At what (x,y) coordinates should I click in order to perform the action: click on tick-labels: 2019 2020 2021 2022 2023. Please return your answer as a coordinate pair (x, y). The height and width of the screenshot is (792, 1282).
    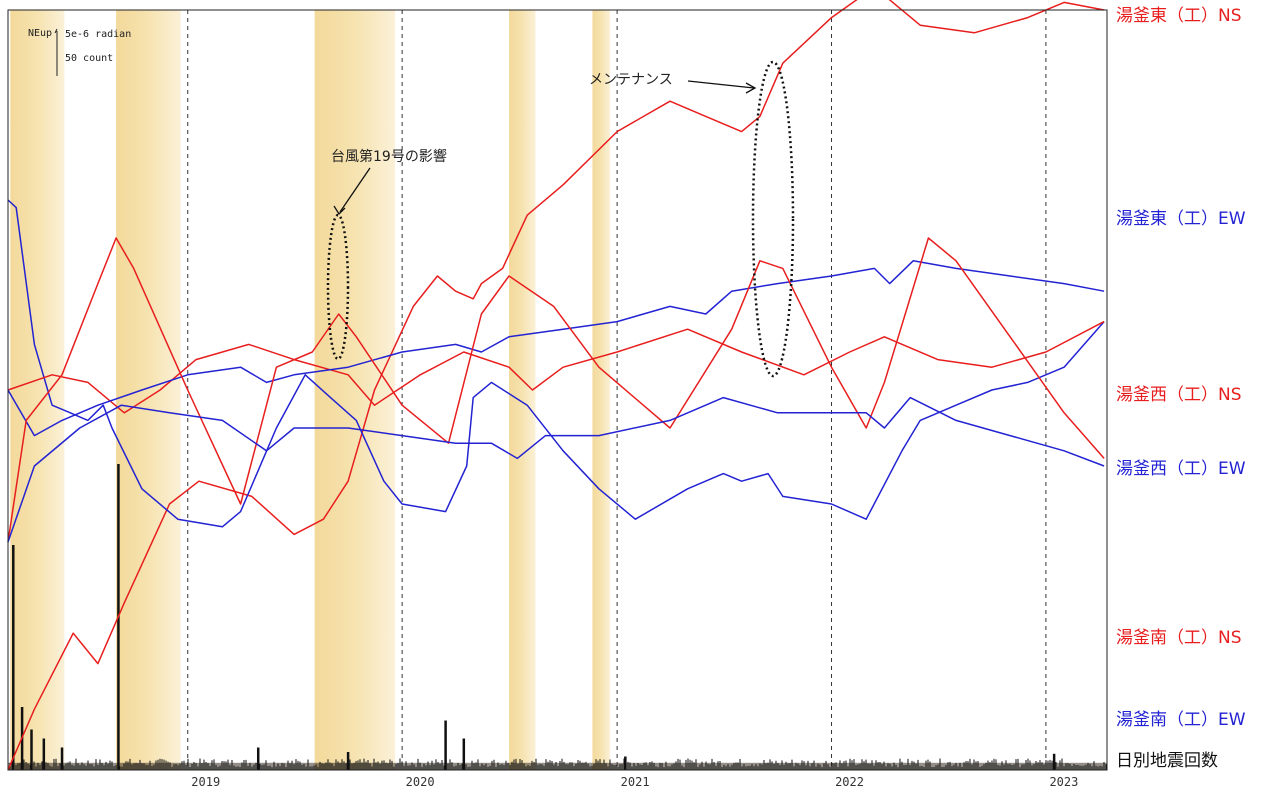
    Looking at the image, I should click on (634, 782).